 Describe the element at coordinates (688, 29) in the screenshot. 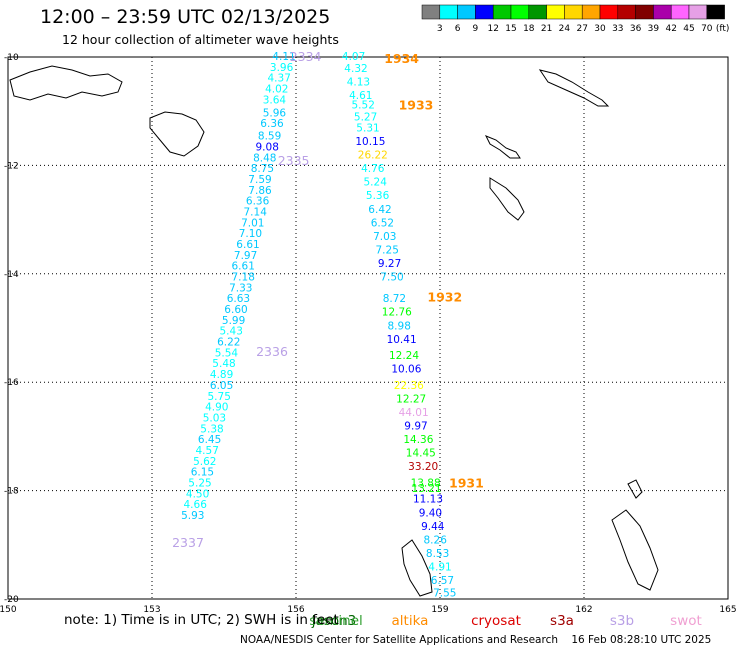

I see `colorbar-label: 45` at that location.